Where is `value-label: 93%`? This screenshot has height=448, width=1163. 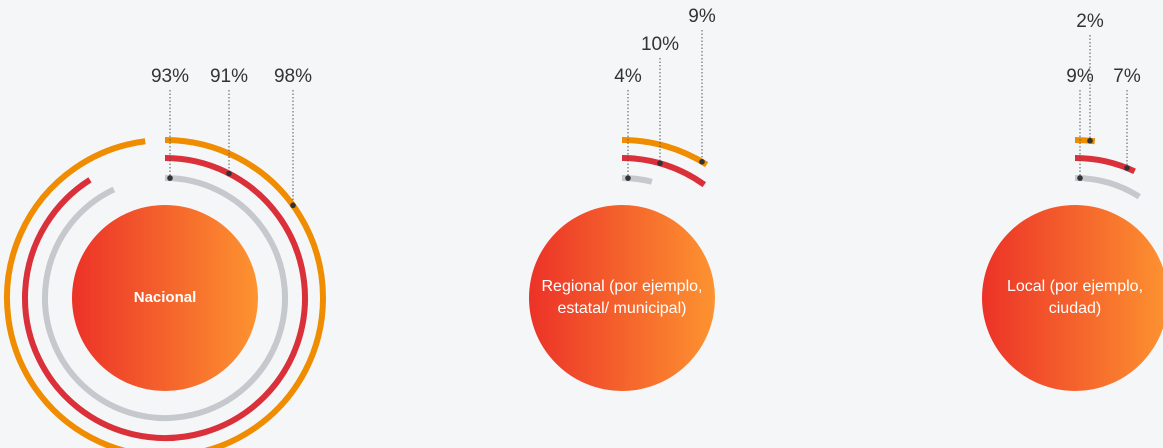 value-label: 93% is located at coordinates (170, 76).